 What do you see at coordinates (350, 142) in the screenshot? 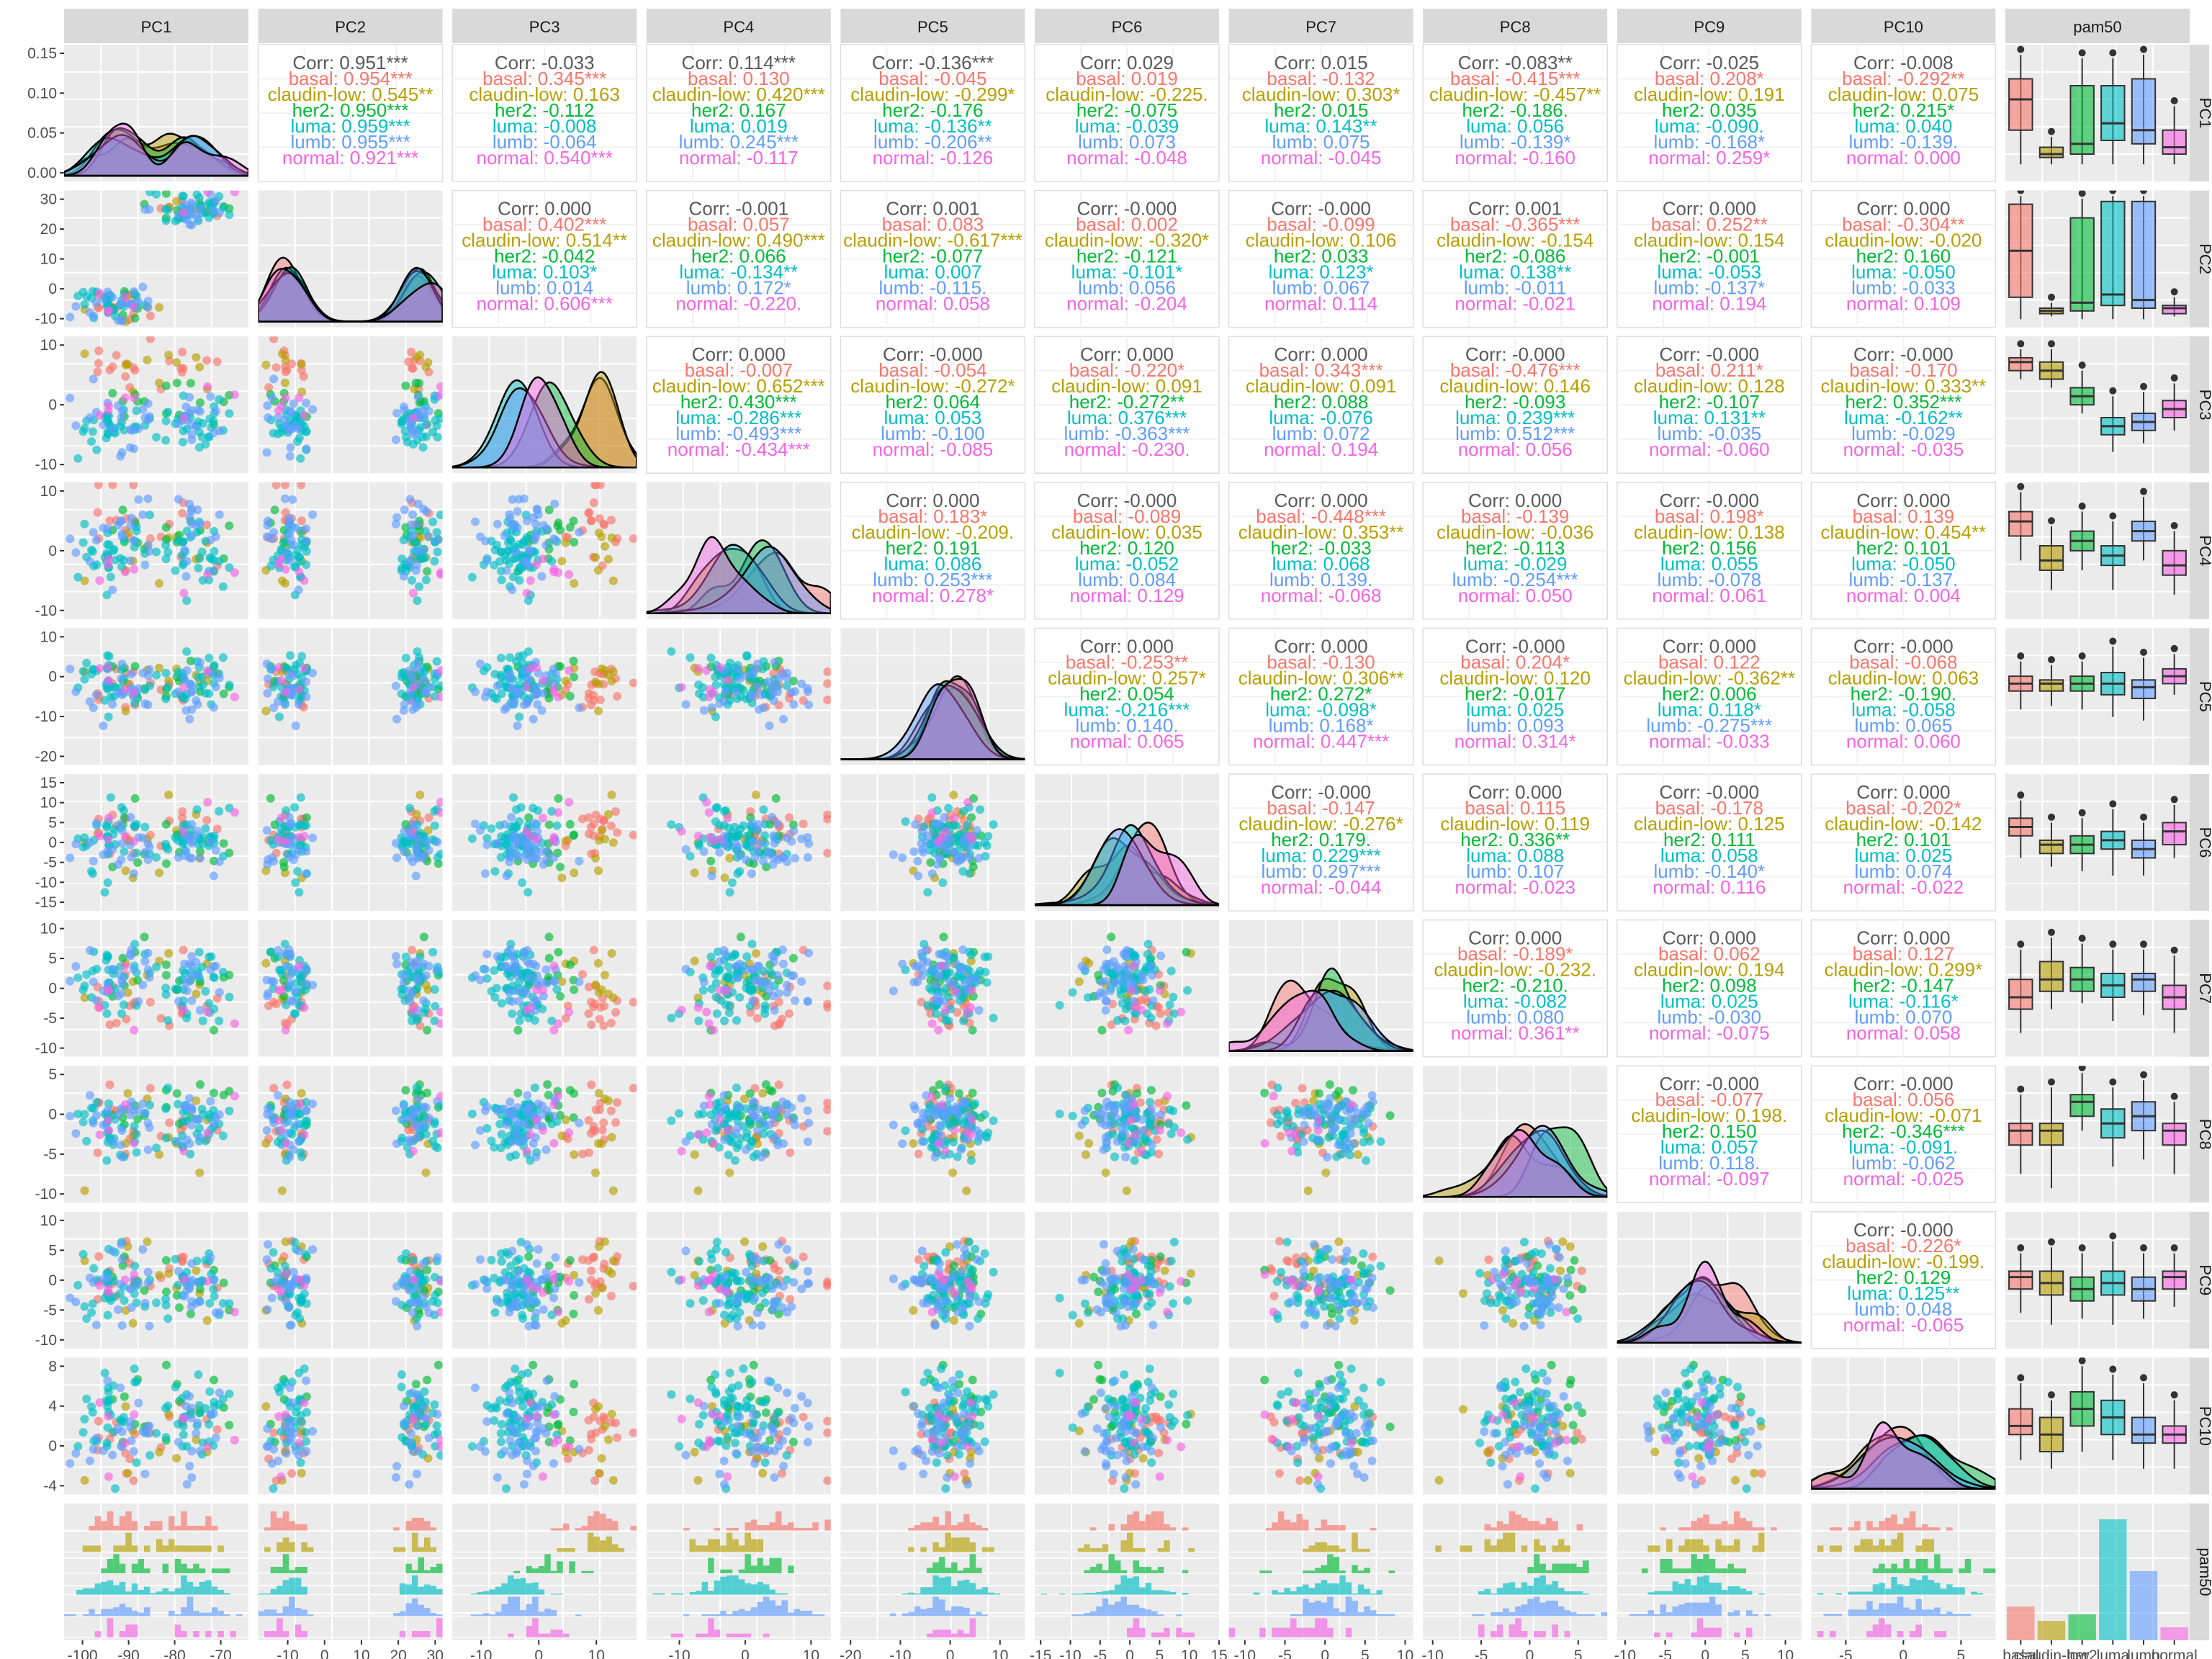
I see `corr-label-PC1-PC2-lumb: lumb: 0.955***` at bounding box center [350, 142].